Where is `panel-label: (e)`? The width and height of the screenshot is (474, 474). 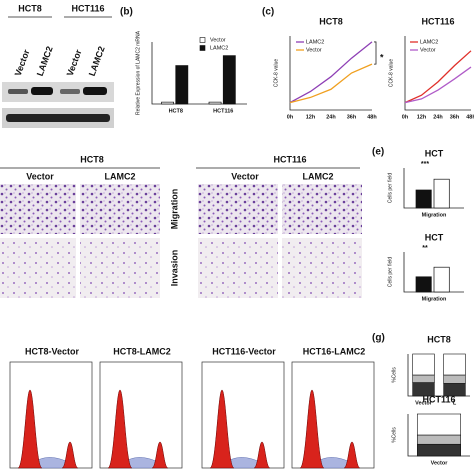 panel-label: (e) is located at coordinates (378, 152).